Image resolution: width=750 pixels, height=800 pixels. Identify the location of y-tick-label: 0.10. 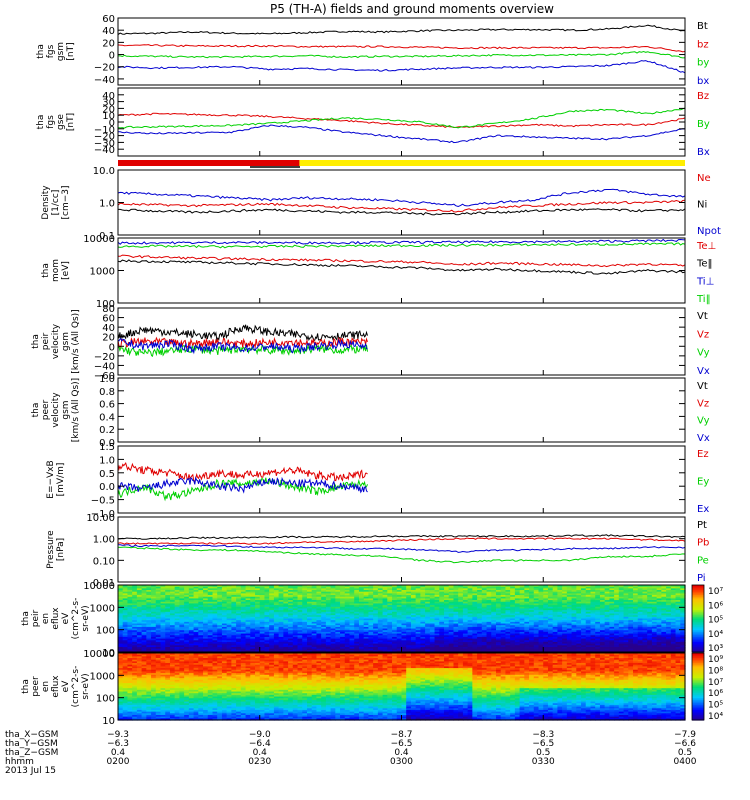
(104, 561).